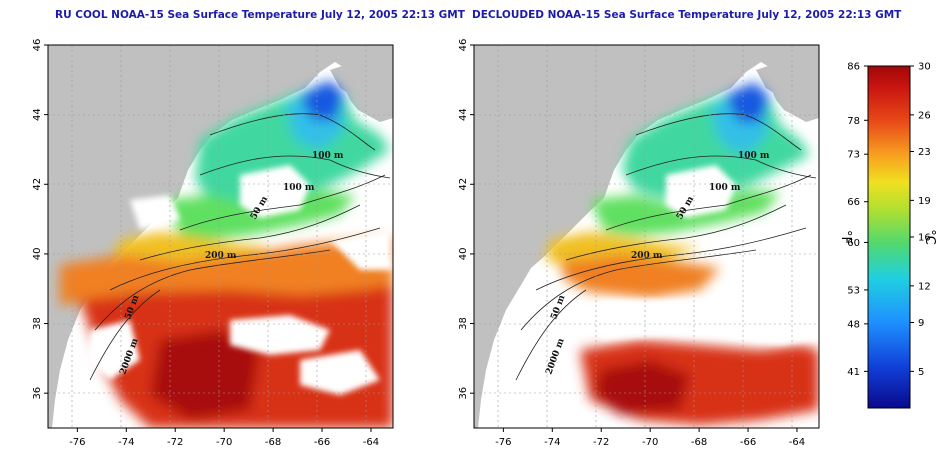 This screenshot has width=950, height=475. Describe the element at coordinates (126, 442) in the screenshot. I see `left-lon-tick-label: -74` at that location.